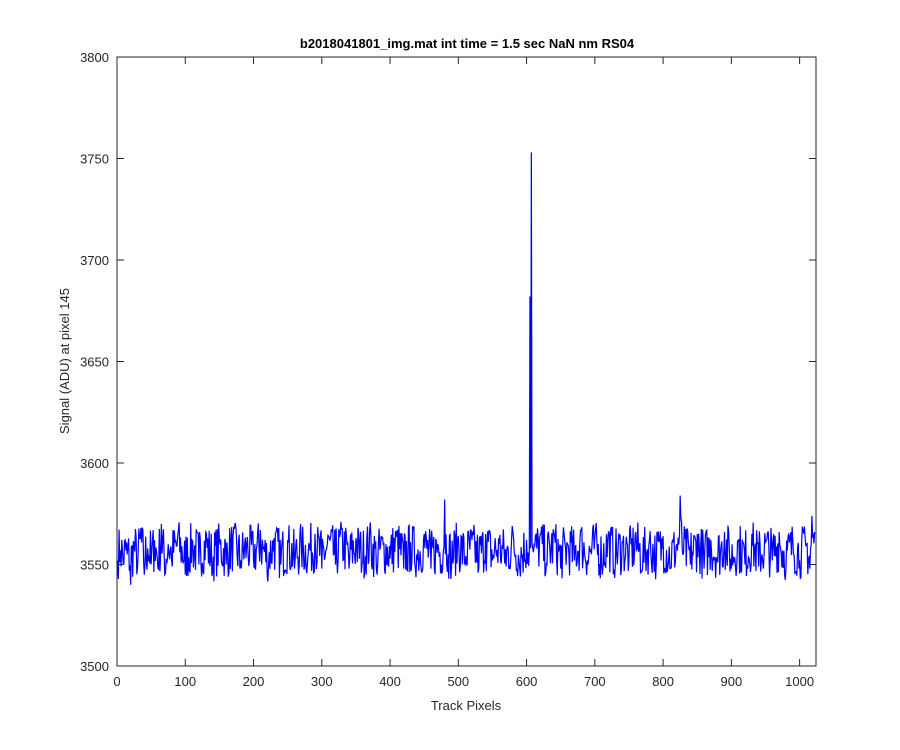 The image size is (900, 750). I want to click on x-tick-label: 200, so click(254, 681).